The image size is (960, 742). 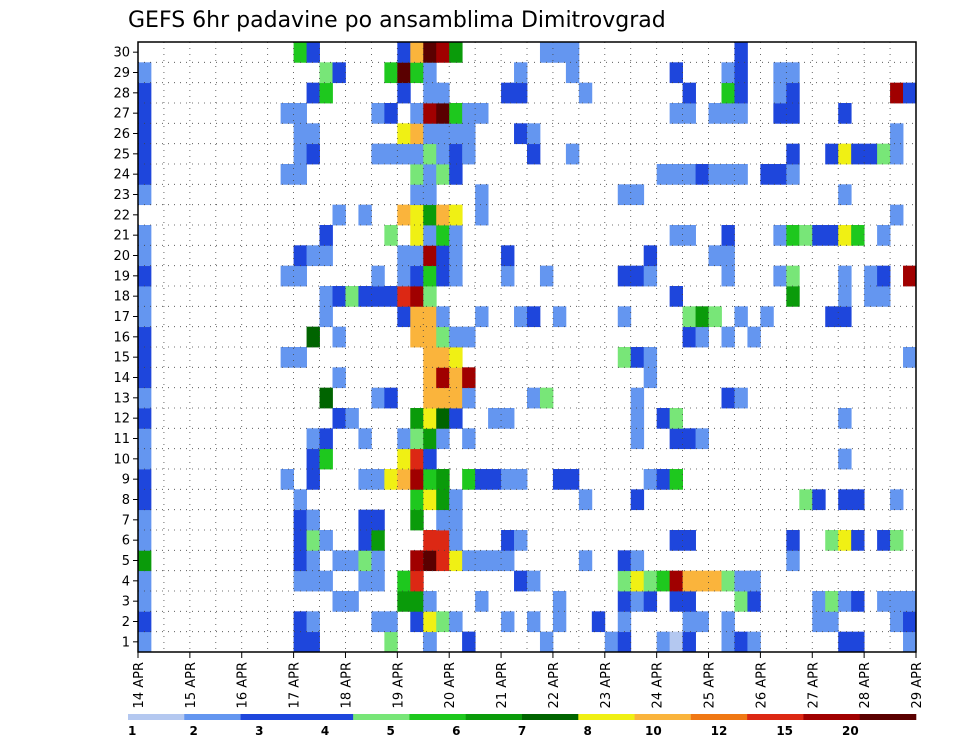 I want to click on y-tick-label: 14, so click(x=121, y=378).